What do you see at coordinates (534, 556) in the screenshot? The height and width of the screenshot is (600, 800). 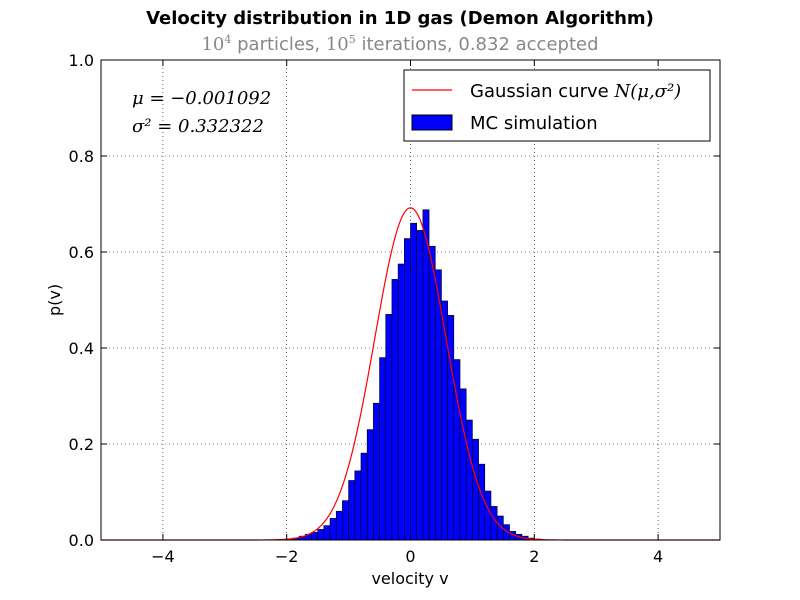 I see `x-tick-label: 2` at bounding box center [534, 556].